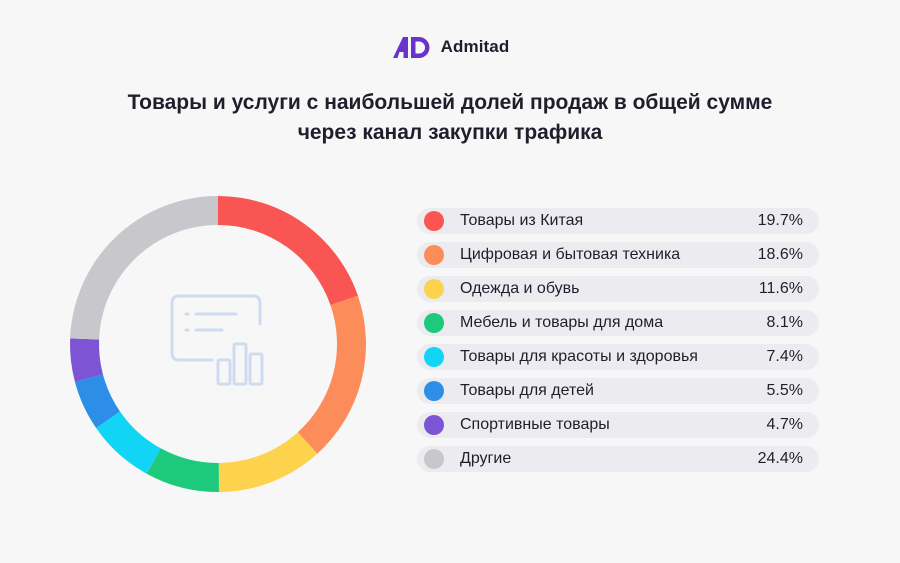 The width and height of the screenshot is (900, 563). I want to click on legend-item: Мебель и товары для дома 8.1%, so click(618, 323).